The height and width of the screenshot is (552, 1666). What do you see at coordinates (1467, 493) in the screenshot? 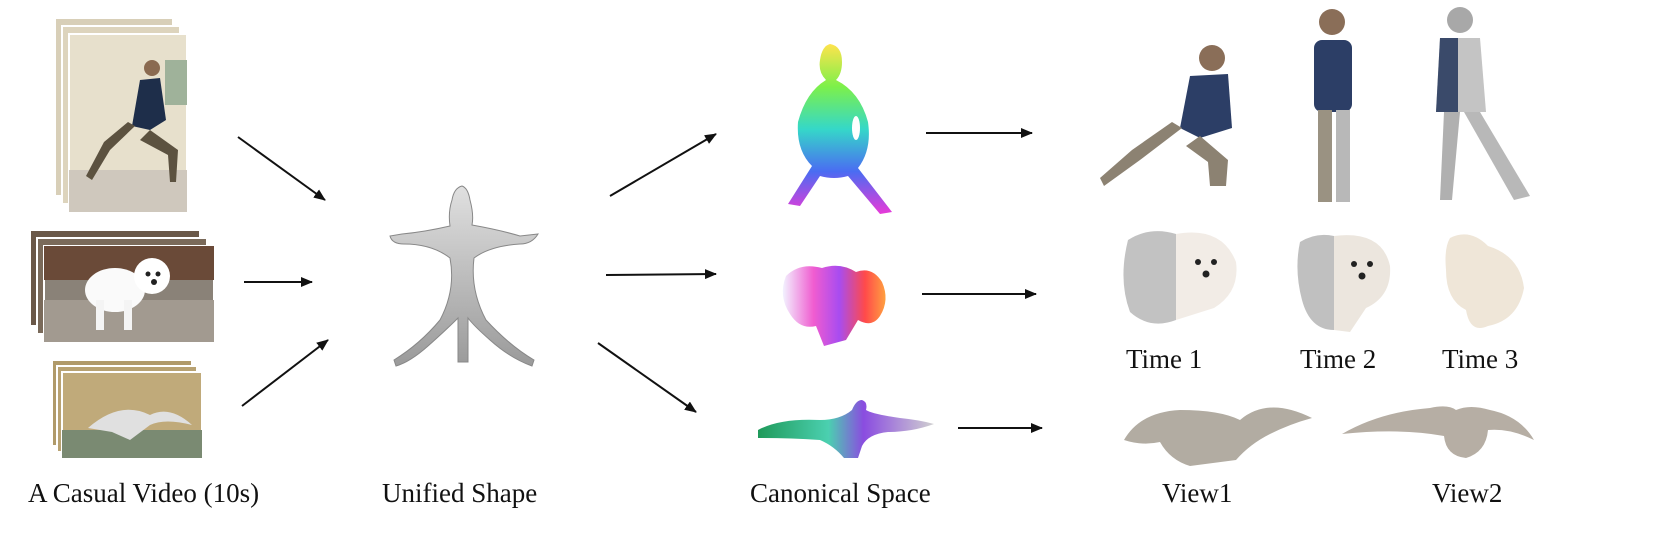
I see `label-view-2: View2` at bounding box center [1467, 493].